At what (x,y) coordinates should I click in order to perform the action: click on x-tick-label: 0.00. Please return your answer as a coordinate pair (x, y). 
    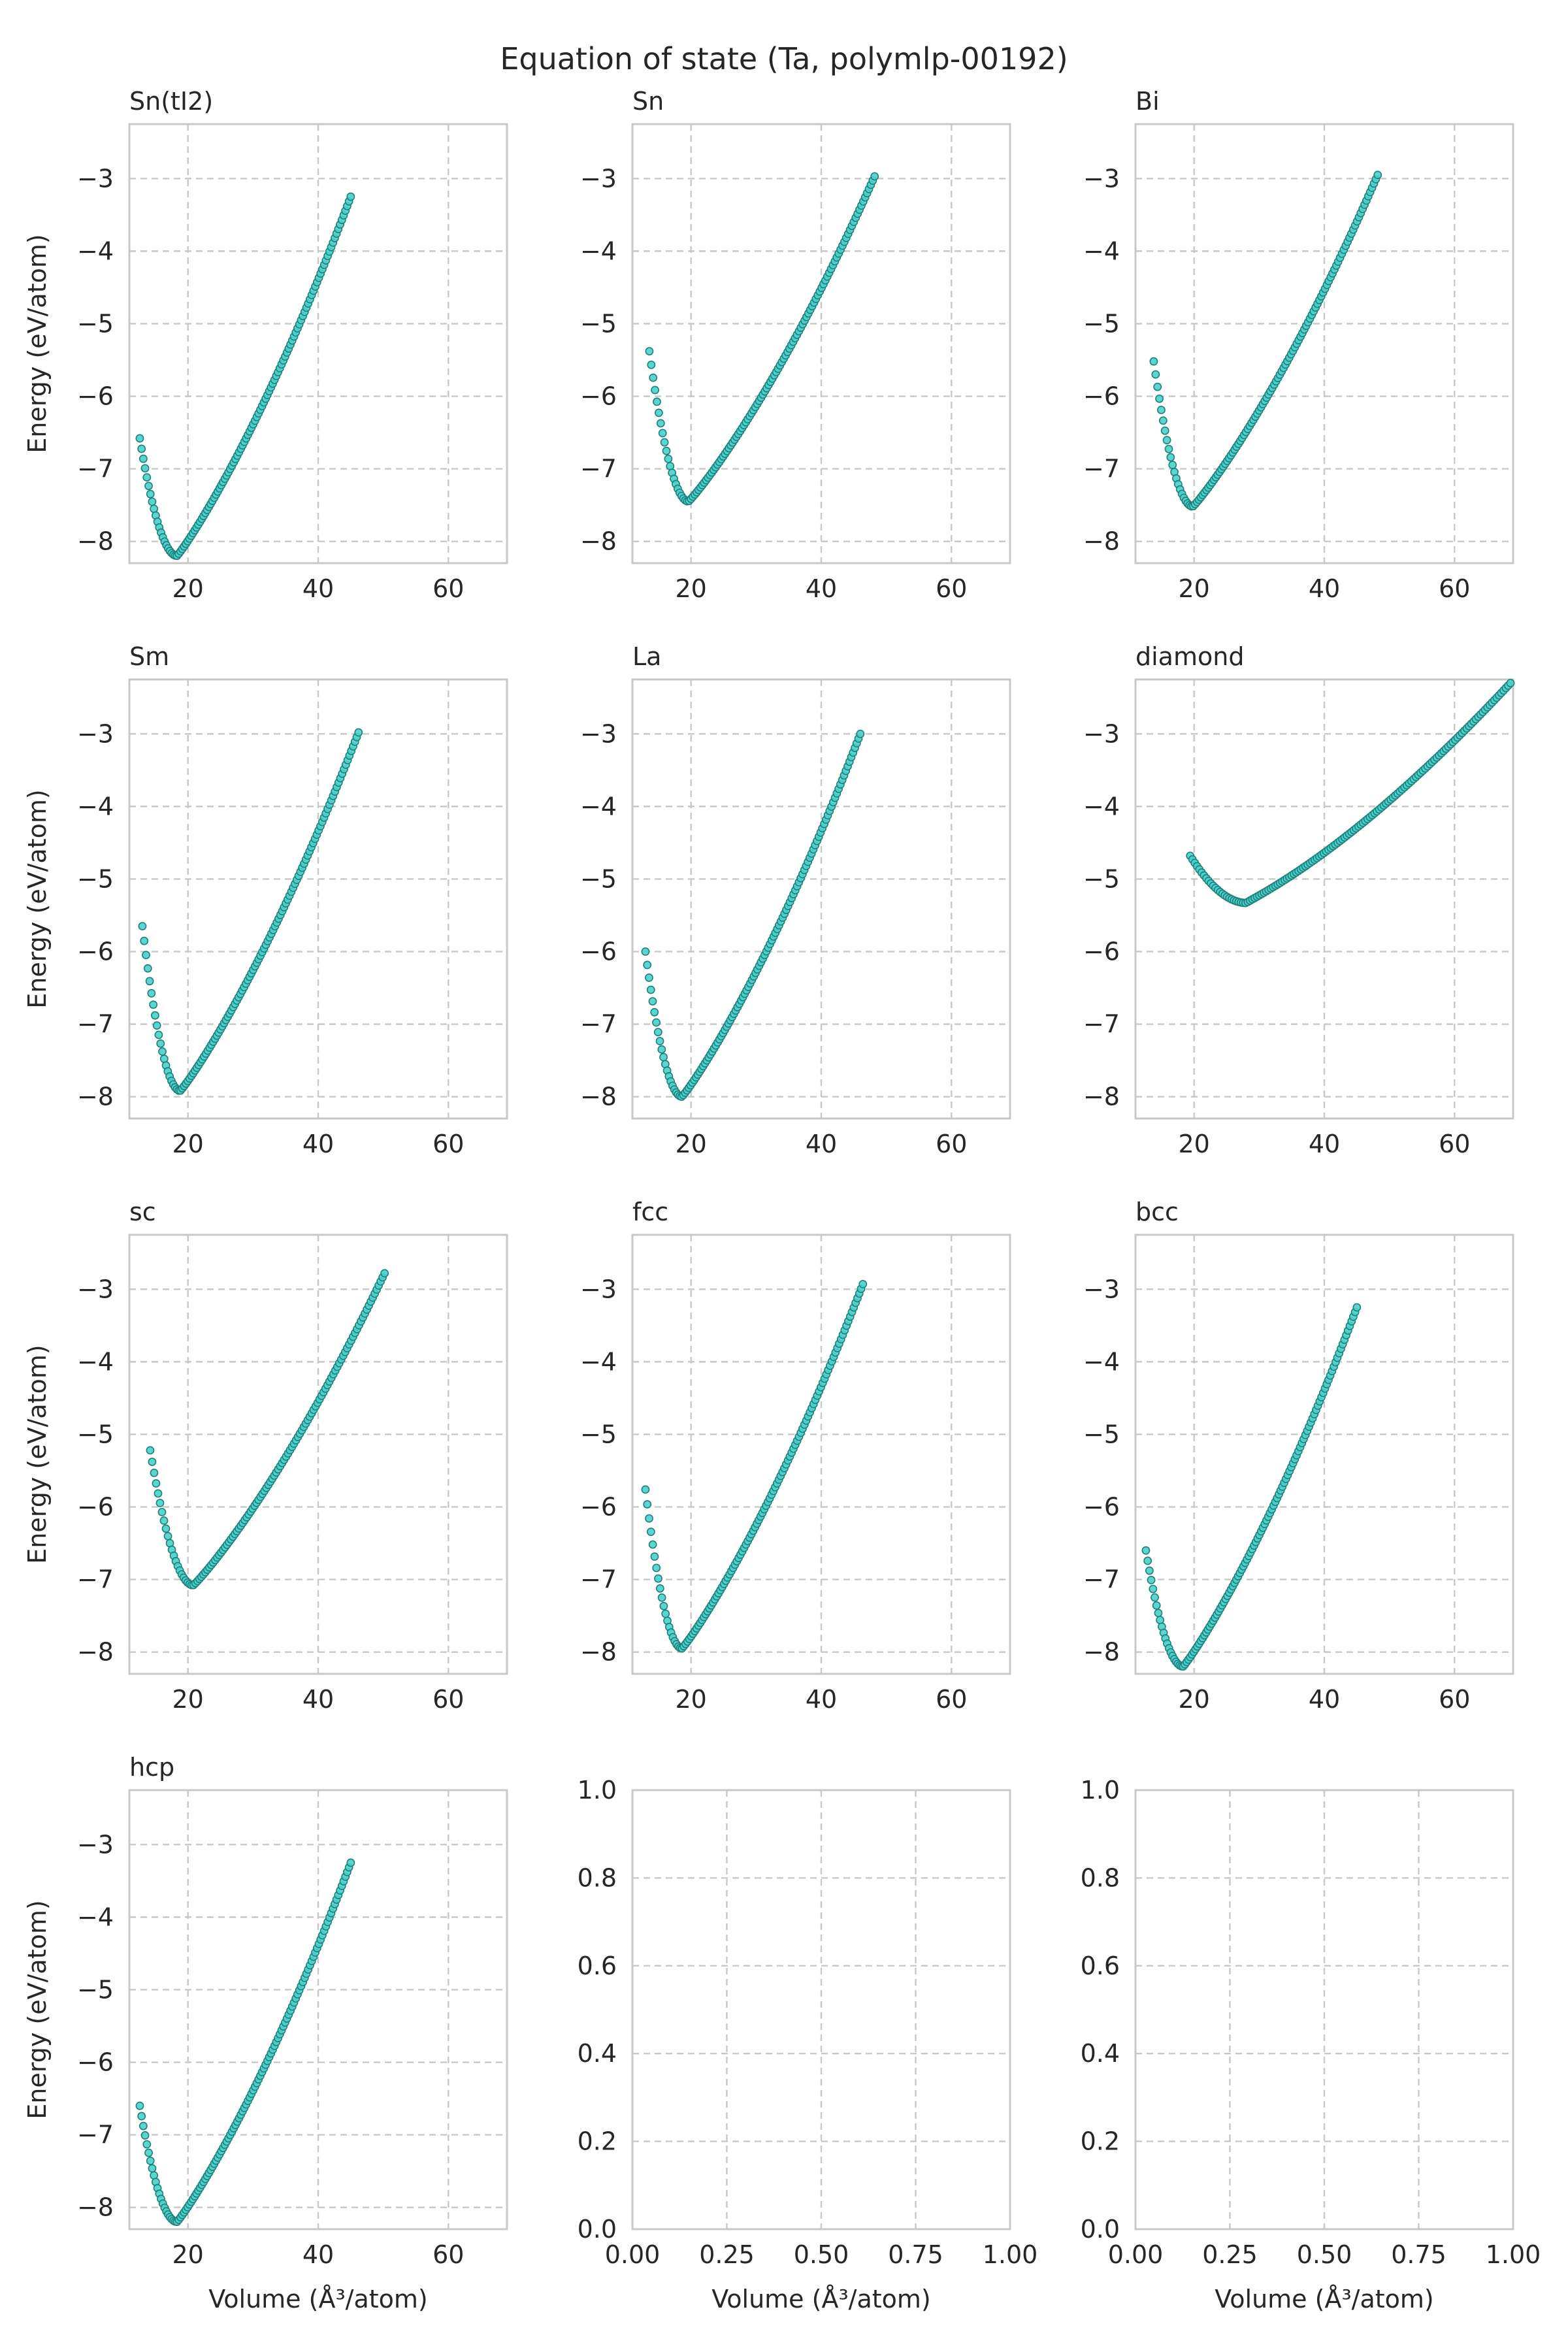
    Looking at the image, I should click on (633, 2254).